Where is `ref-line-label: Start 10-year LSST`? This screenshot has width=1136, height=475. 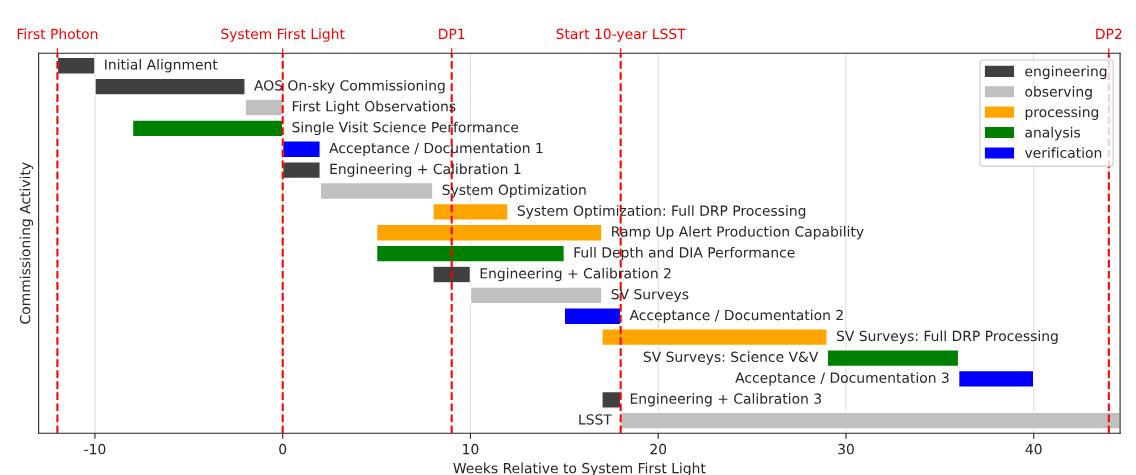 ref-line-label: Start 10-year LSST is located at coordinates (621, 35).